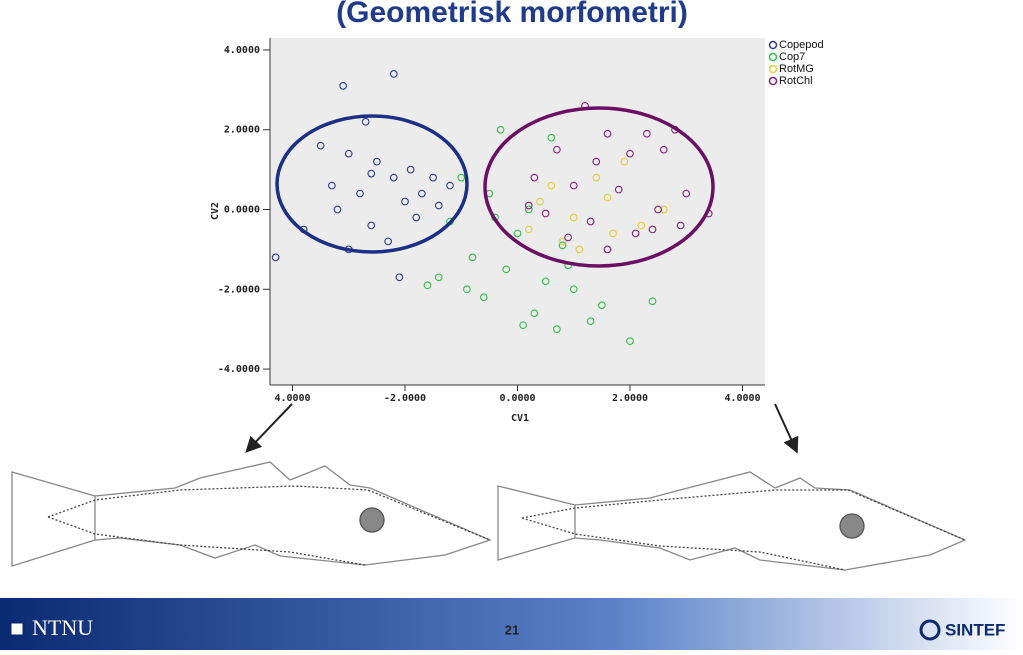 Image resolution: width=1023 pixels, height=655 pixels. Describe the element at coordinates (512, 629) in the screenshot. I see `page-number: 21` at that location.